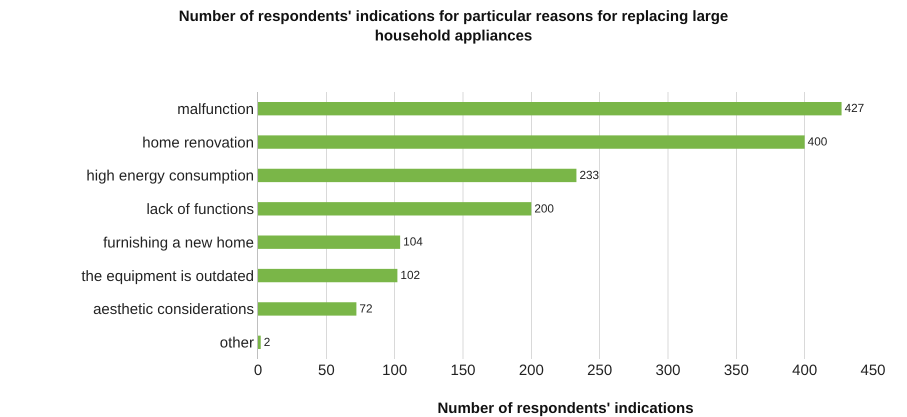 This screenshot has height=417, width=907. What do you see at coordinates (854, 109) in the screenshot?
I see `data-label: 427` at bounding box center [854, 109].